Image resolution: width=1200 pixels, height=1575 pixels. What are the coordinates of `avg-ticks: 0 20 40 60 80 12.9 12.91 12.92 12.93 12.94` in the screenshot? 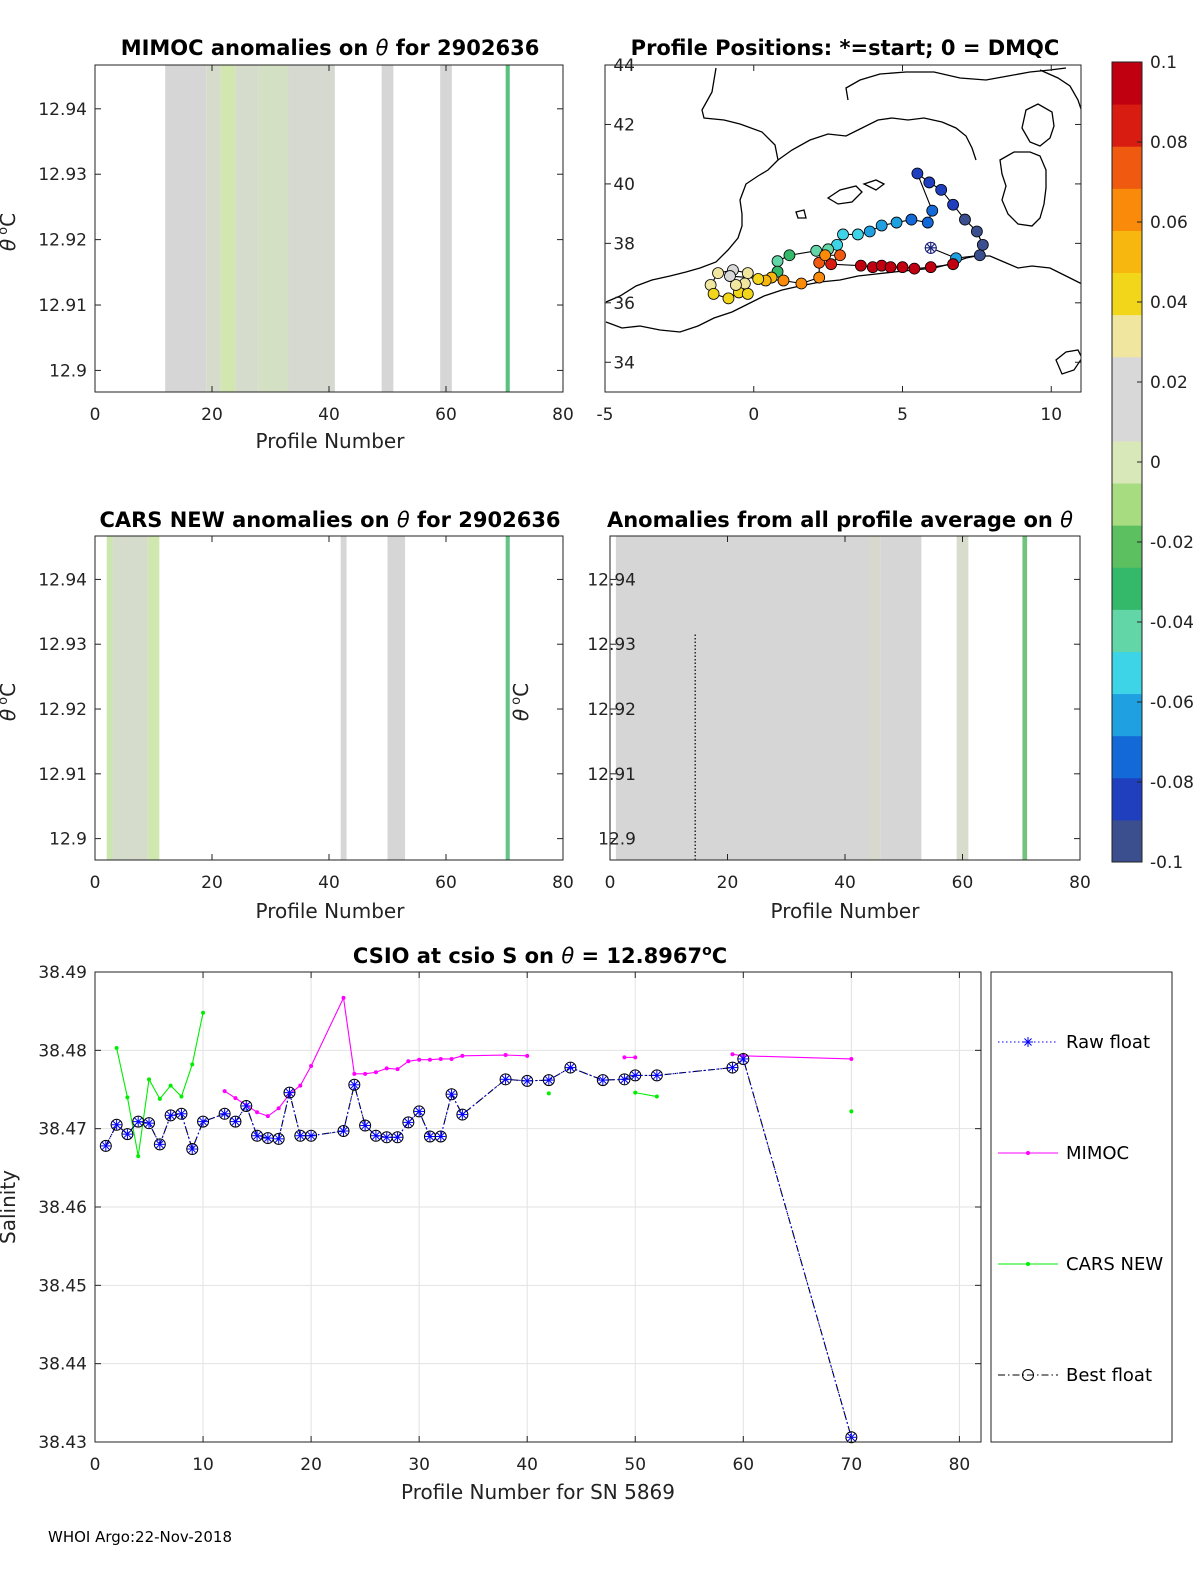 It's located at (839, 714).